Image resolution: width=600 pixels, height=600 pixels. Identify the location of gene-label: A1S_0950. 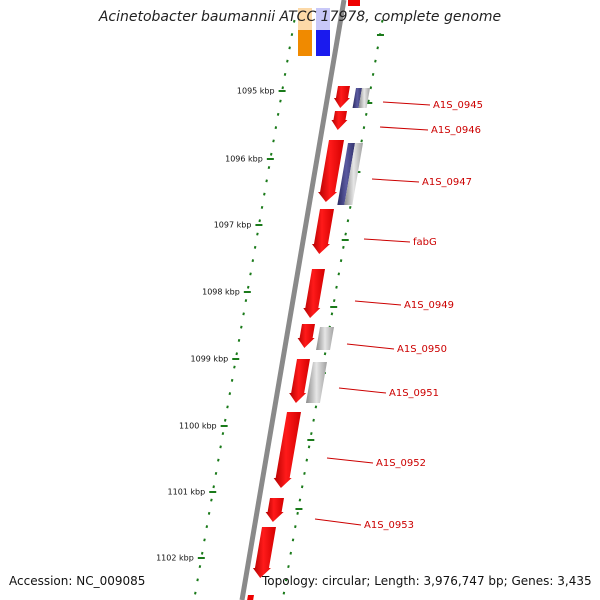
(422, 349).